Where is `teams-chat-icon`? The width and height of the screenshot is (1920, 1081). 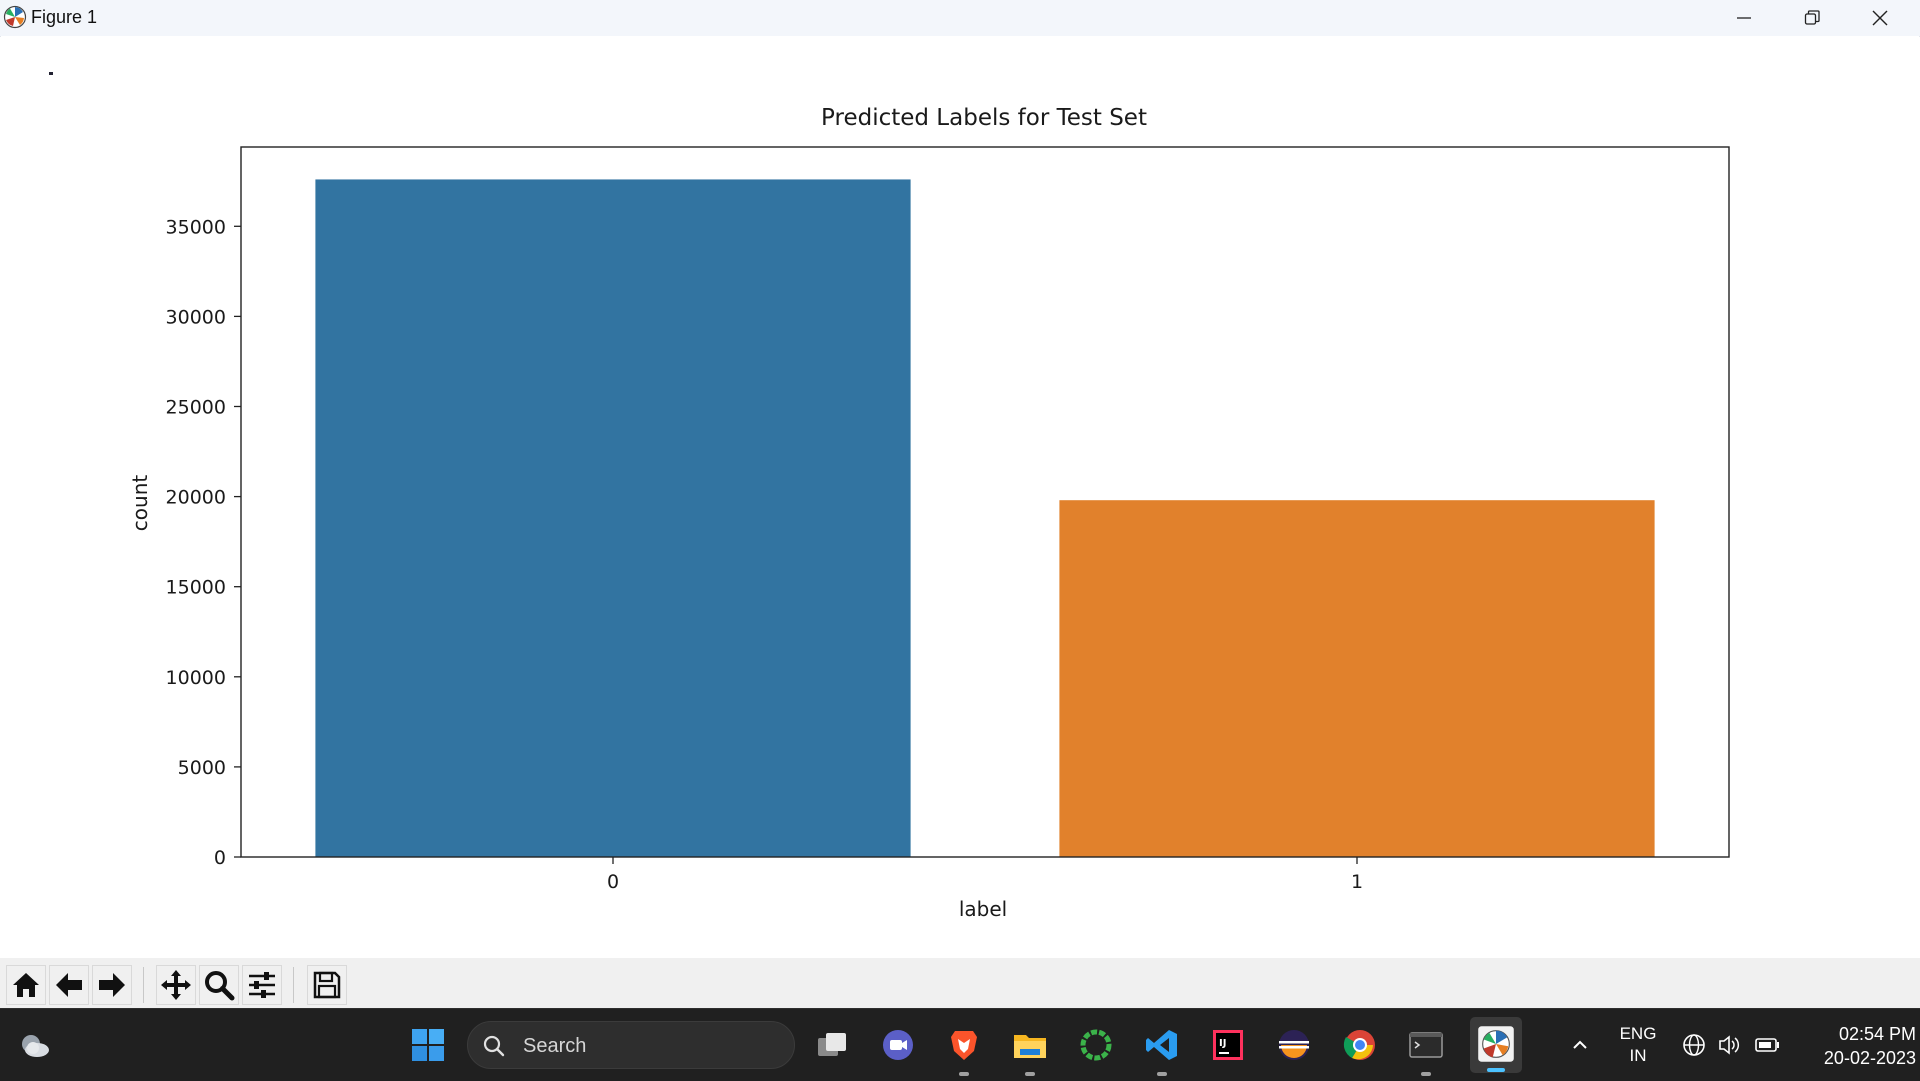 teams-chat-icon is located at coordinates (898, 1045).